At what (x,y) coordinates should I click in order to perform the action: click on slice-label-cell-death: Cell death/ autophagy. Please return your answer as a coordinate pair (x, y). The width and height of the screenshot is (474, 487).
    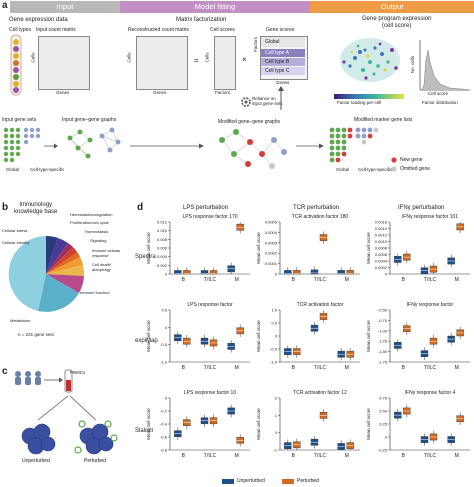
    Looking at the image, I should click on (102, 267).